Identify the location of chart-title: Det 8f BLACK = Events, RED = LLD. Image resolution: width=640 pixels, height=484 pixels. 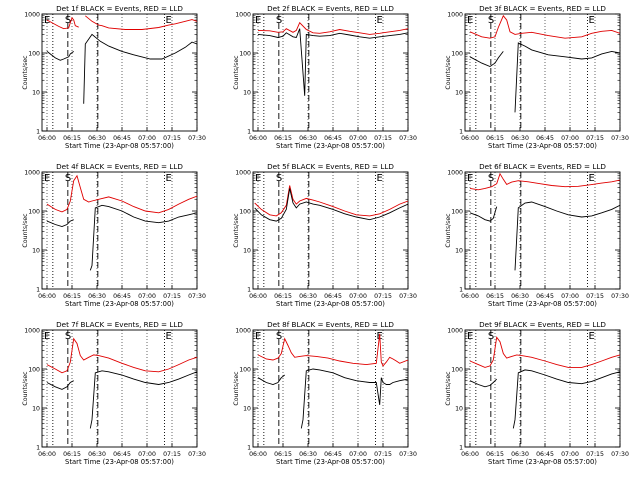
(330, 324).